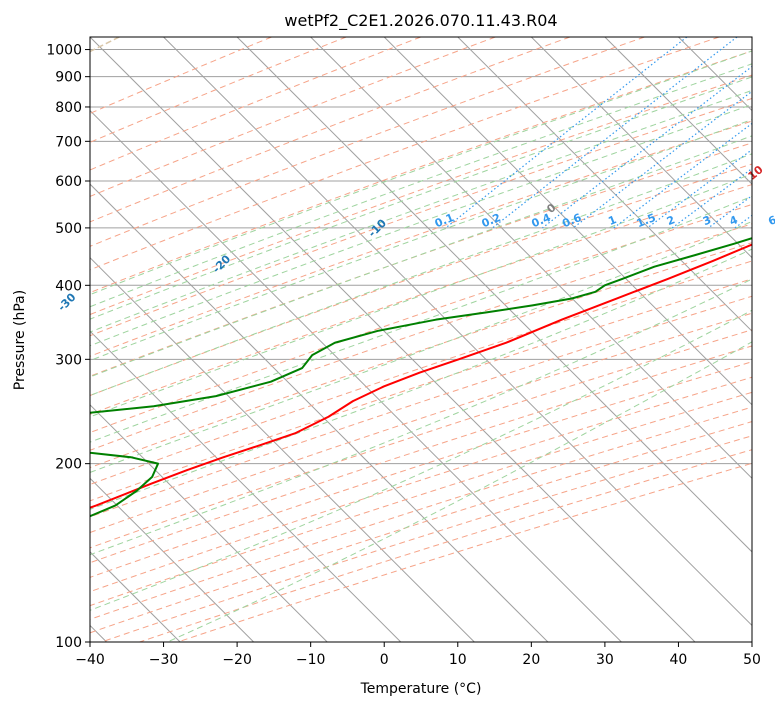 Image resolution: width=775 pixels, height=708 pixels. What do you see at coordinates (679, 660) in the screenshot?
I see `x-tick-label: 40` at bounding box center [679, 660].